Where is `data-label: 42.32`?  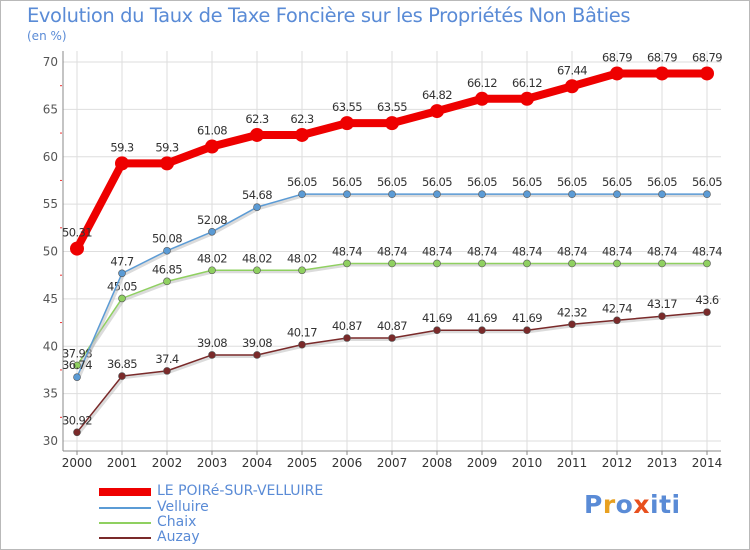
data-label: 42.32 is located at coordinates (572, 312).